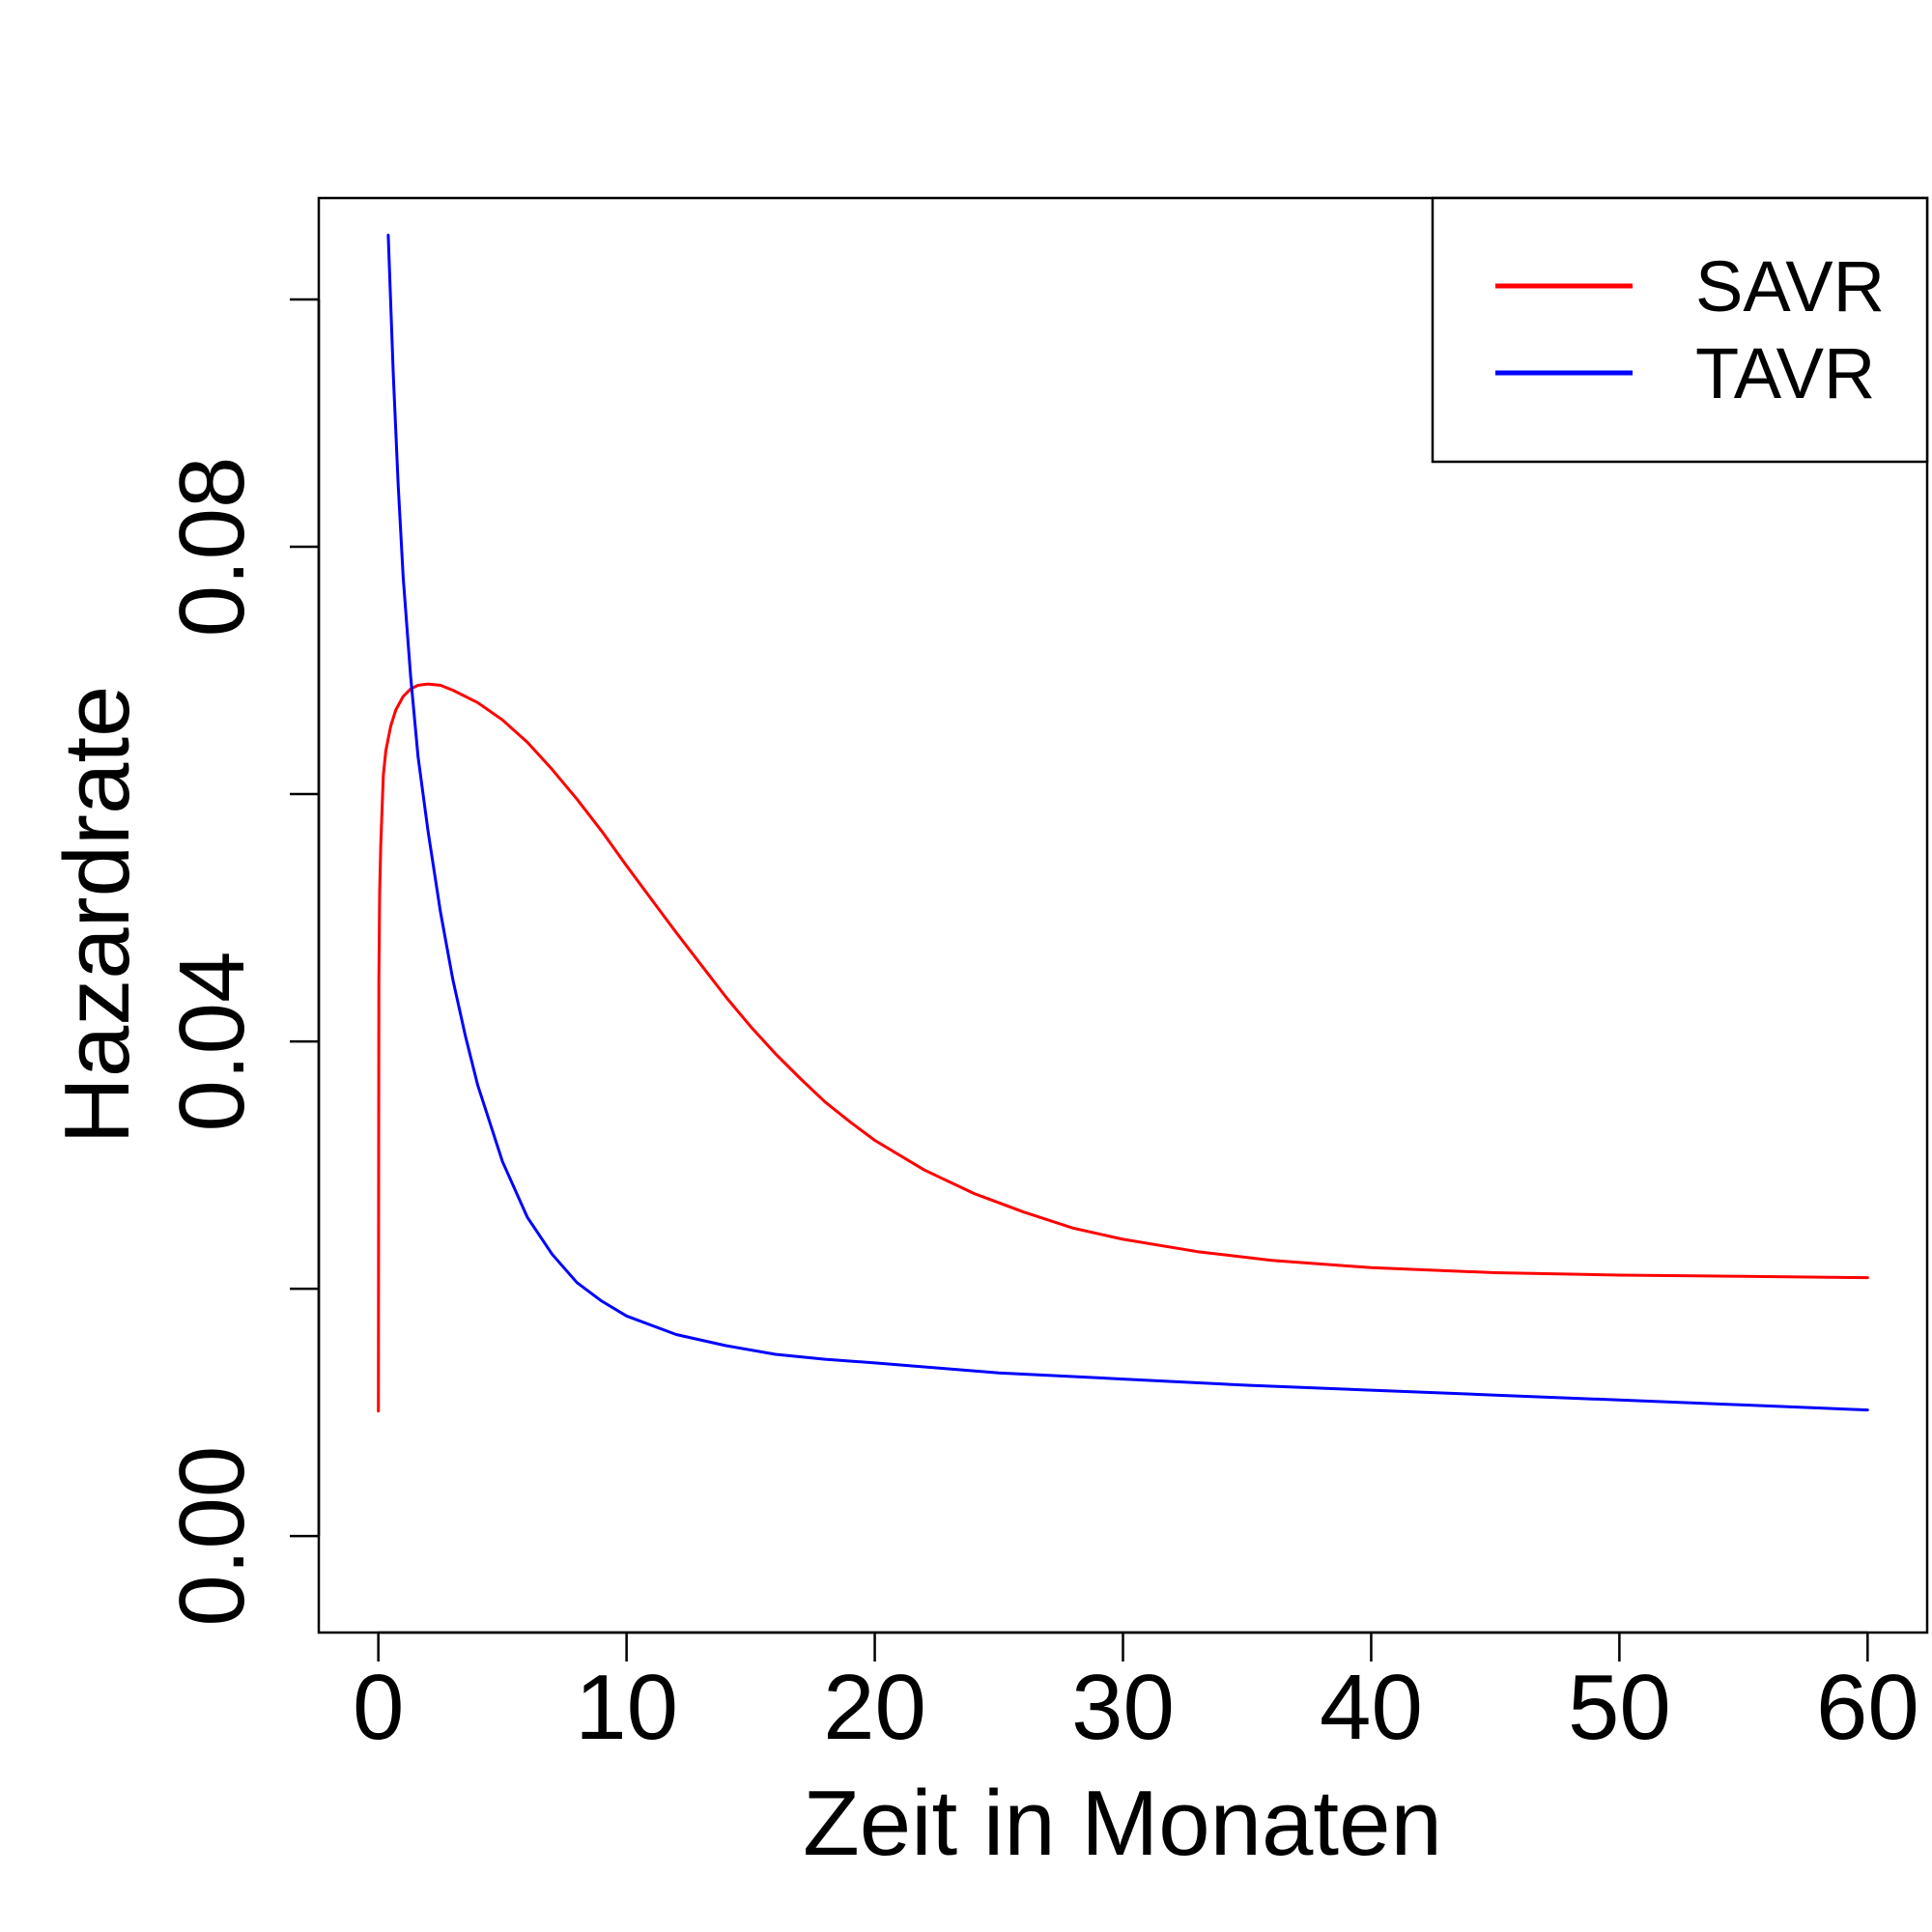 This screenshot has height=1932, width=1932. I want to click on legend-label-tavr: TAVR, so click(1785, 373).